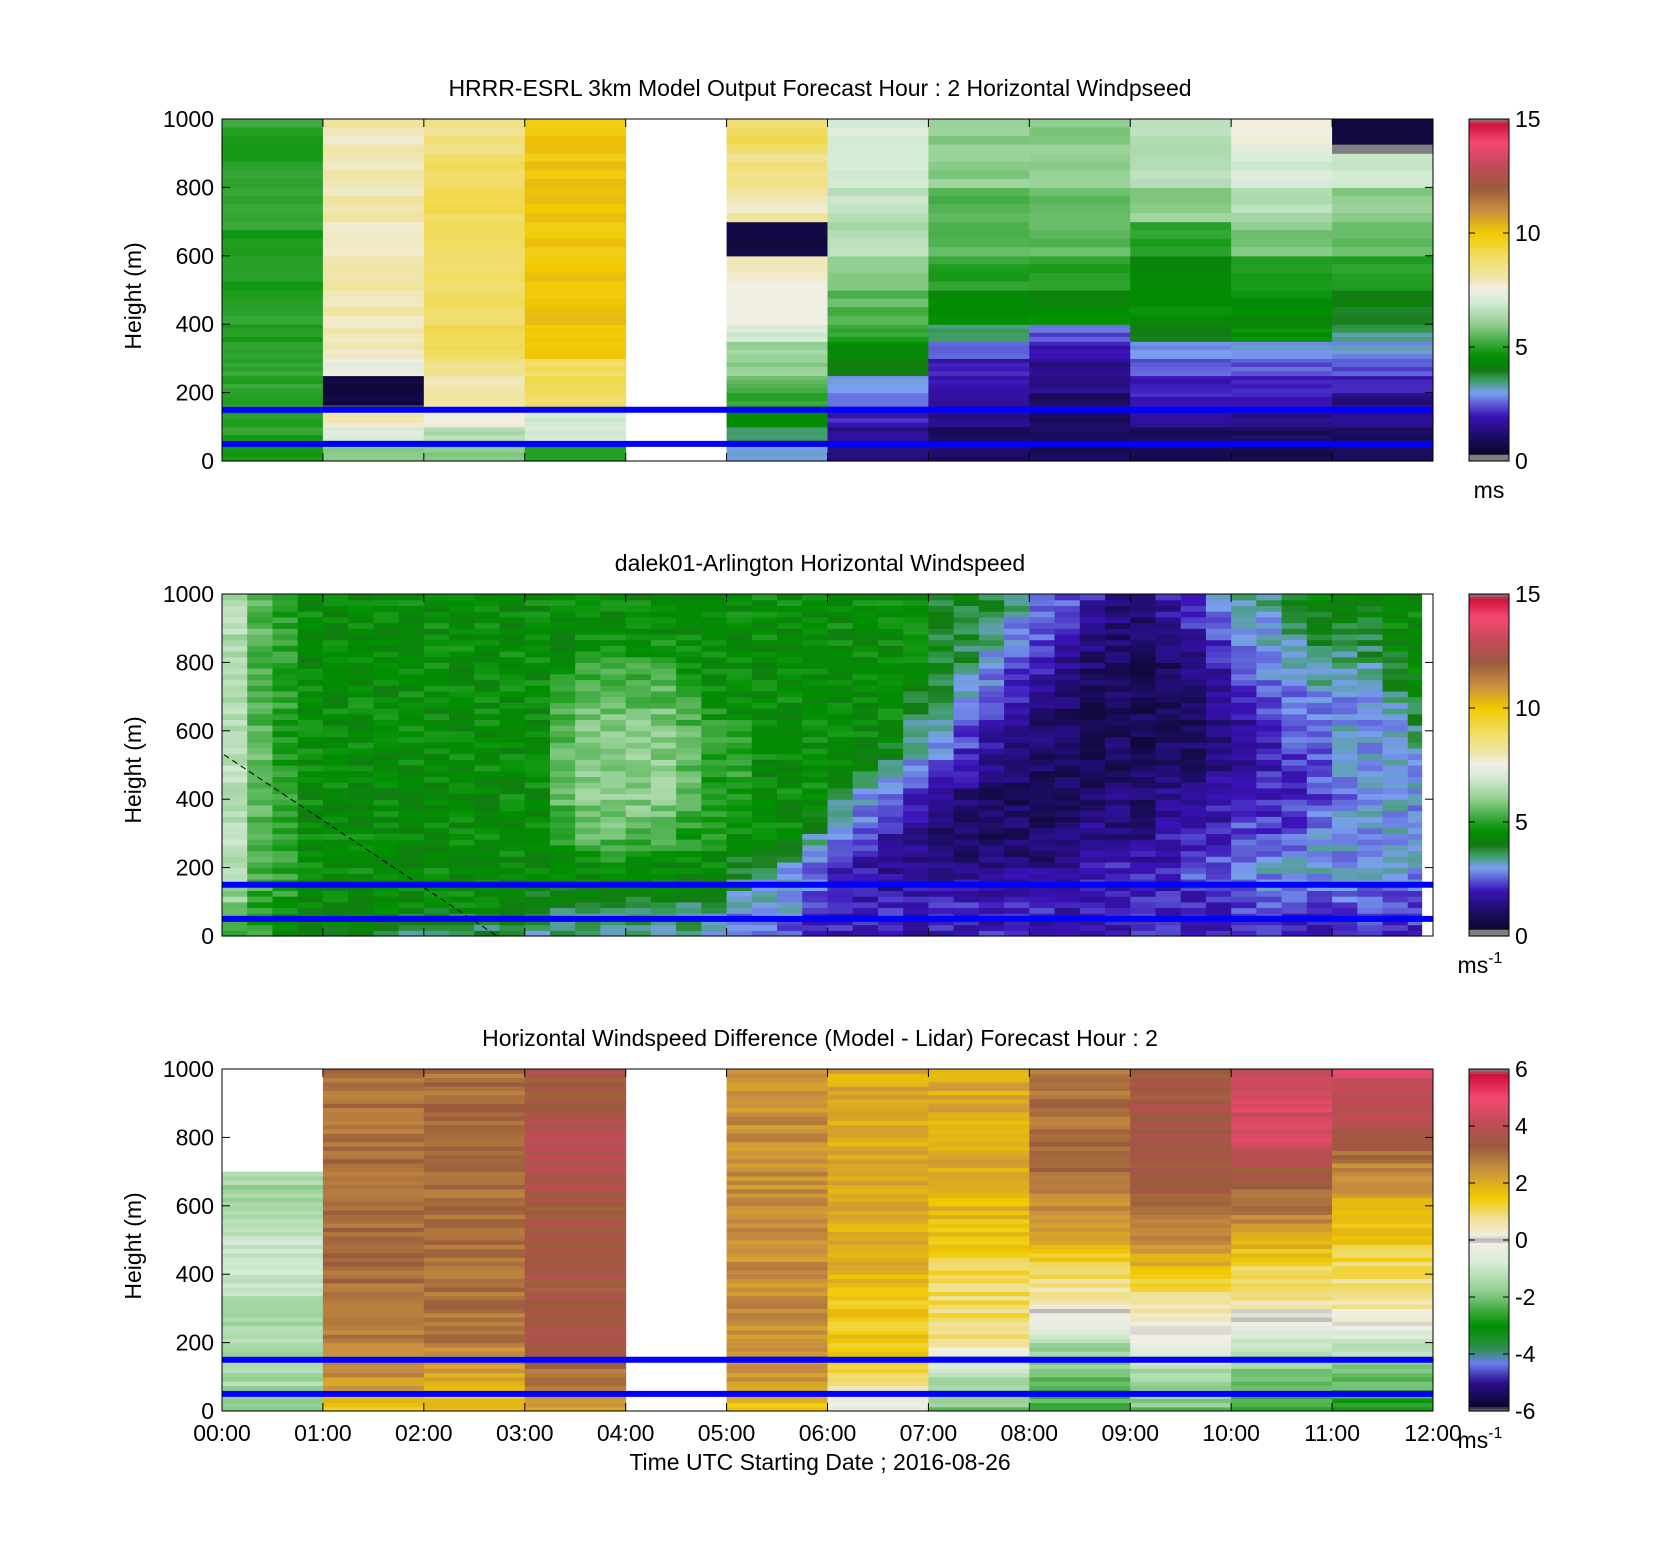  I want to click on x-axis-label: Time UTC Starting Date ; 2016-08-26, so click(819, 1462).